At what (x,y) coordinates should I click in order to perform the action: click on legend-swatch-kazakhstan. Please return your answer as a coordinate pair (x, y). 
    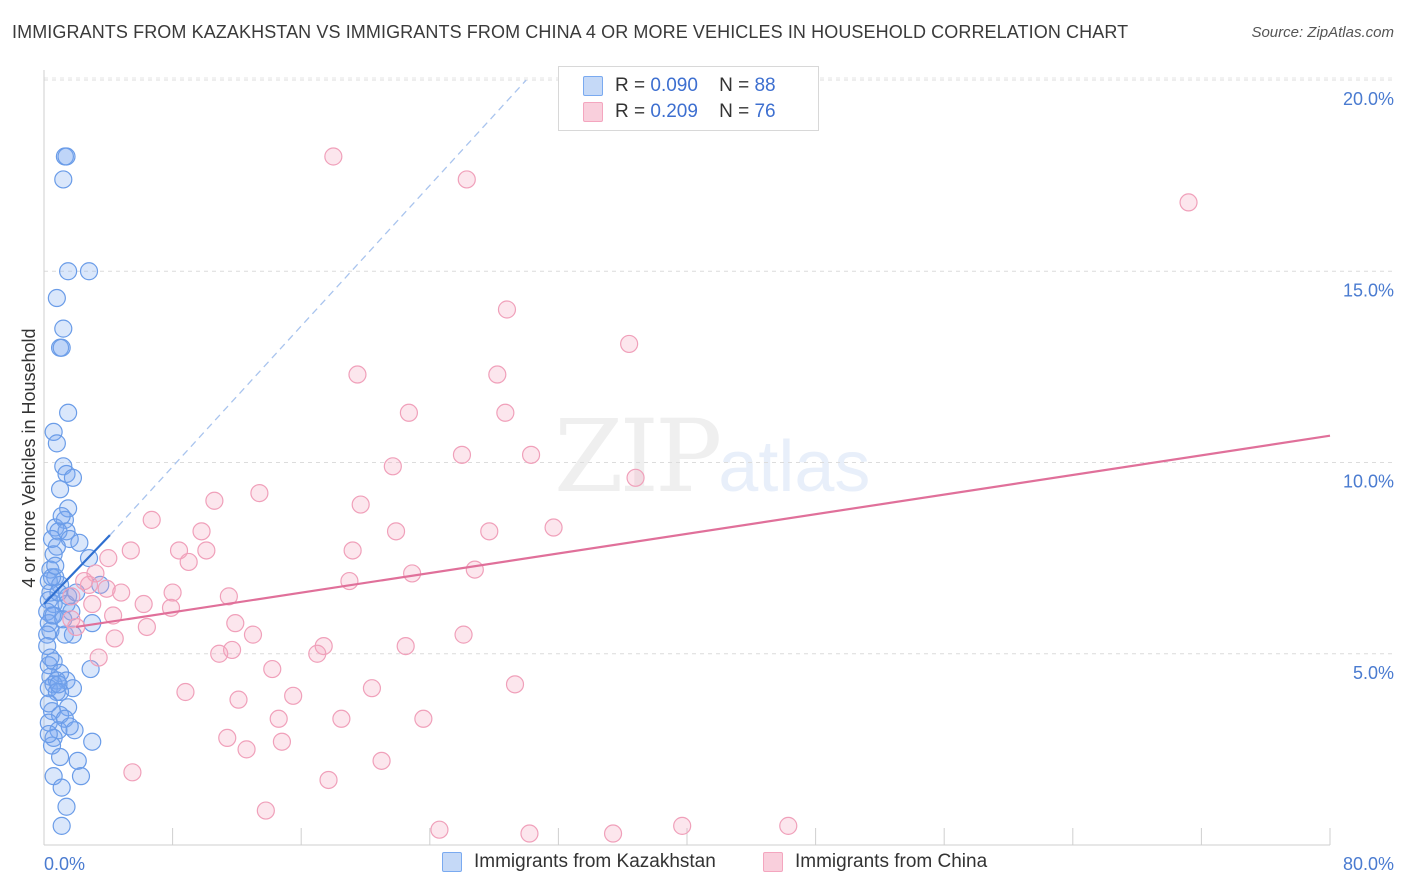
    Looking at the image, I should click on (593, 85).